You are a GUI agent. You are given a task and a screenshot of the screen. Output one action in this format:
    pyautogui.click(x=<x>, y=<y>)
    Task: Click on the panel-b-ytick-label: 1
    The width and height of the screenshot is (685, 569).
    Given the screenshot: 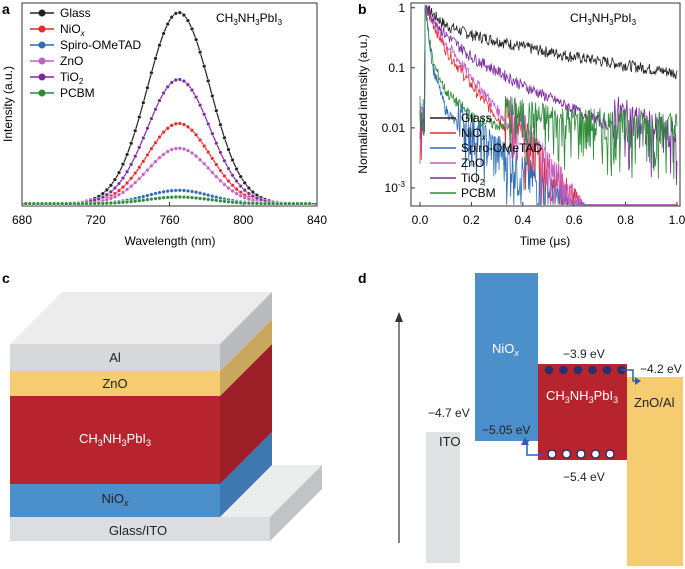 What is the action you would take?
    pyautogui.click(x=401, y=8)
    